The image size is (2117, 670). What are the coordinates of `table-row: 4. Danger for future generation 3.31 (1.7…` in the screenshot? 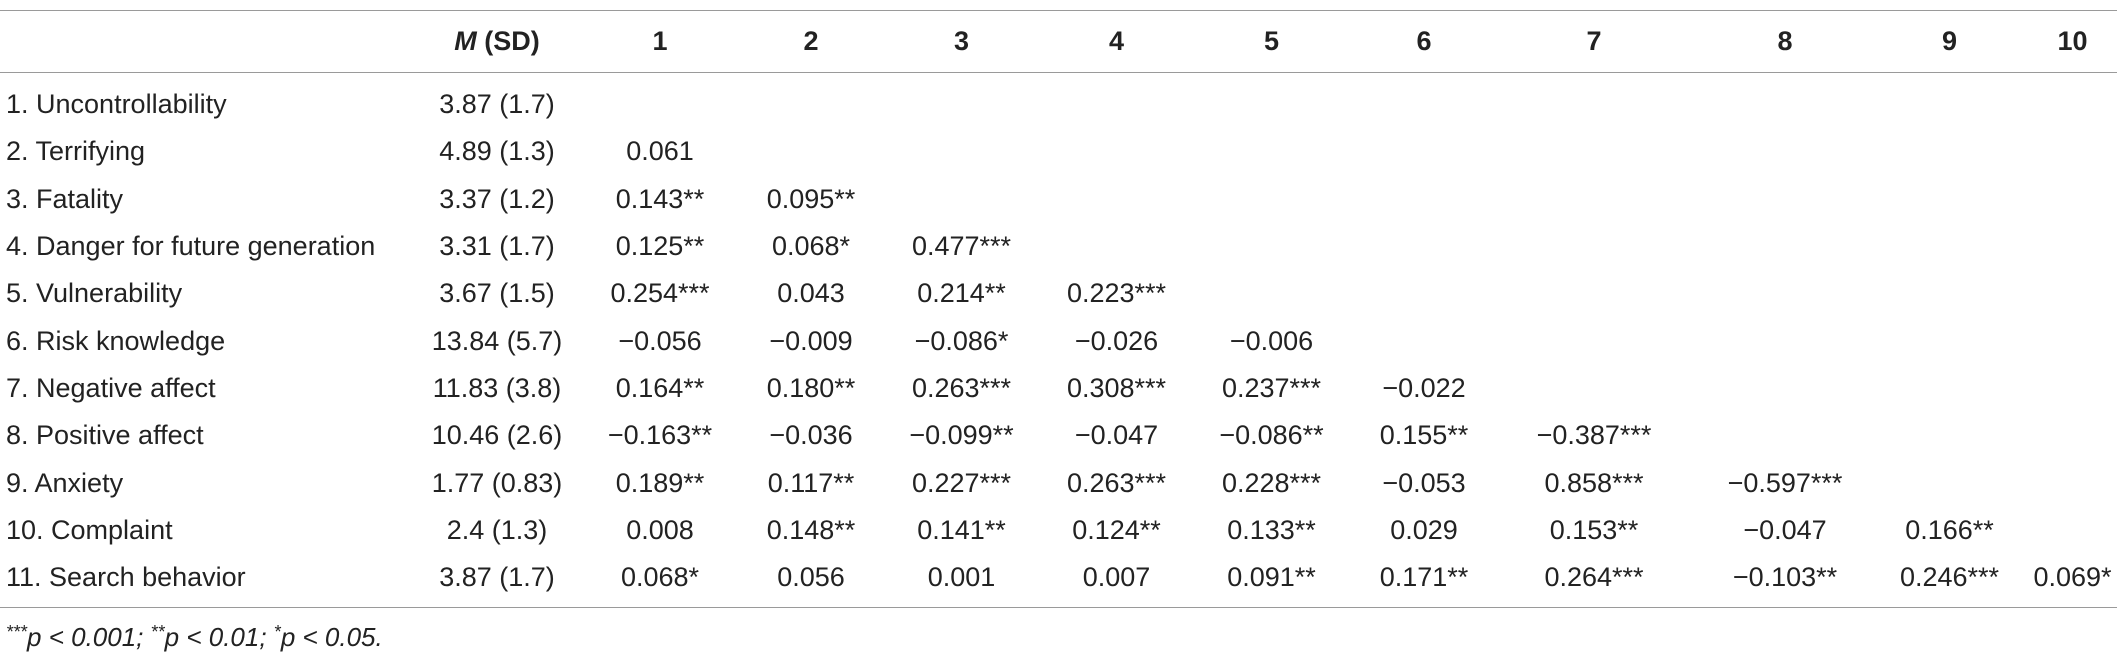 It's located at (1058, 246).